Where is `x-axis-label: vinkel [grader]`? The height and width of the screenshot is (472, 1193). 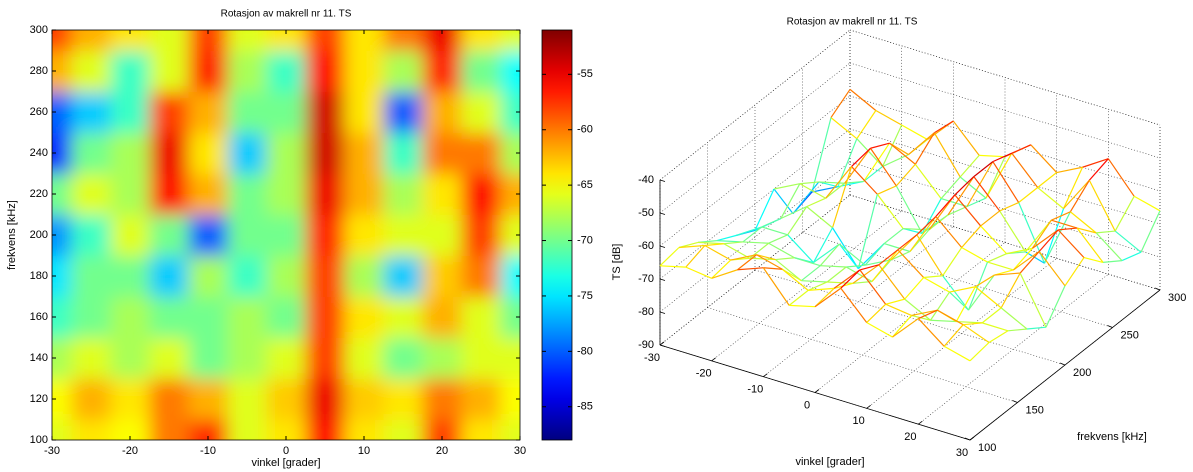 x-axis-label: vinkel [grader] is located at coordinates (829, 462).